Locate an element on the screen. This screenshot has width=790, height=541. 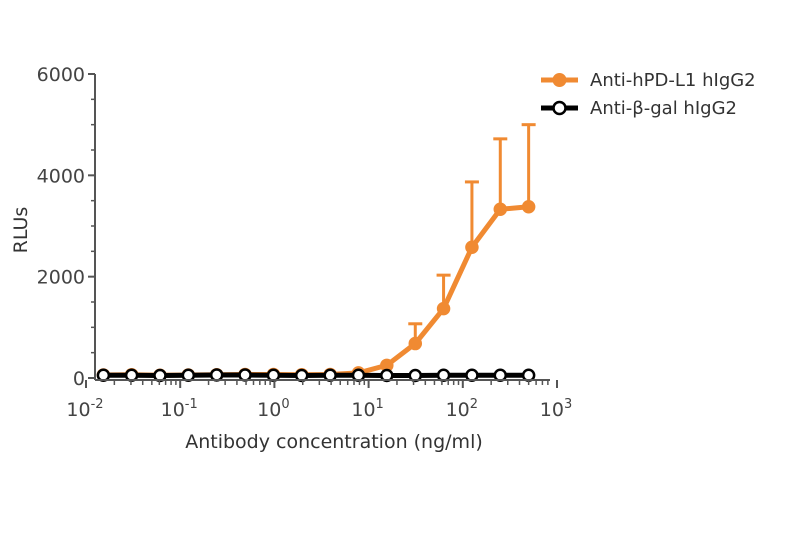
x-tick-label: 10³ is located at coordinates (556, 409).